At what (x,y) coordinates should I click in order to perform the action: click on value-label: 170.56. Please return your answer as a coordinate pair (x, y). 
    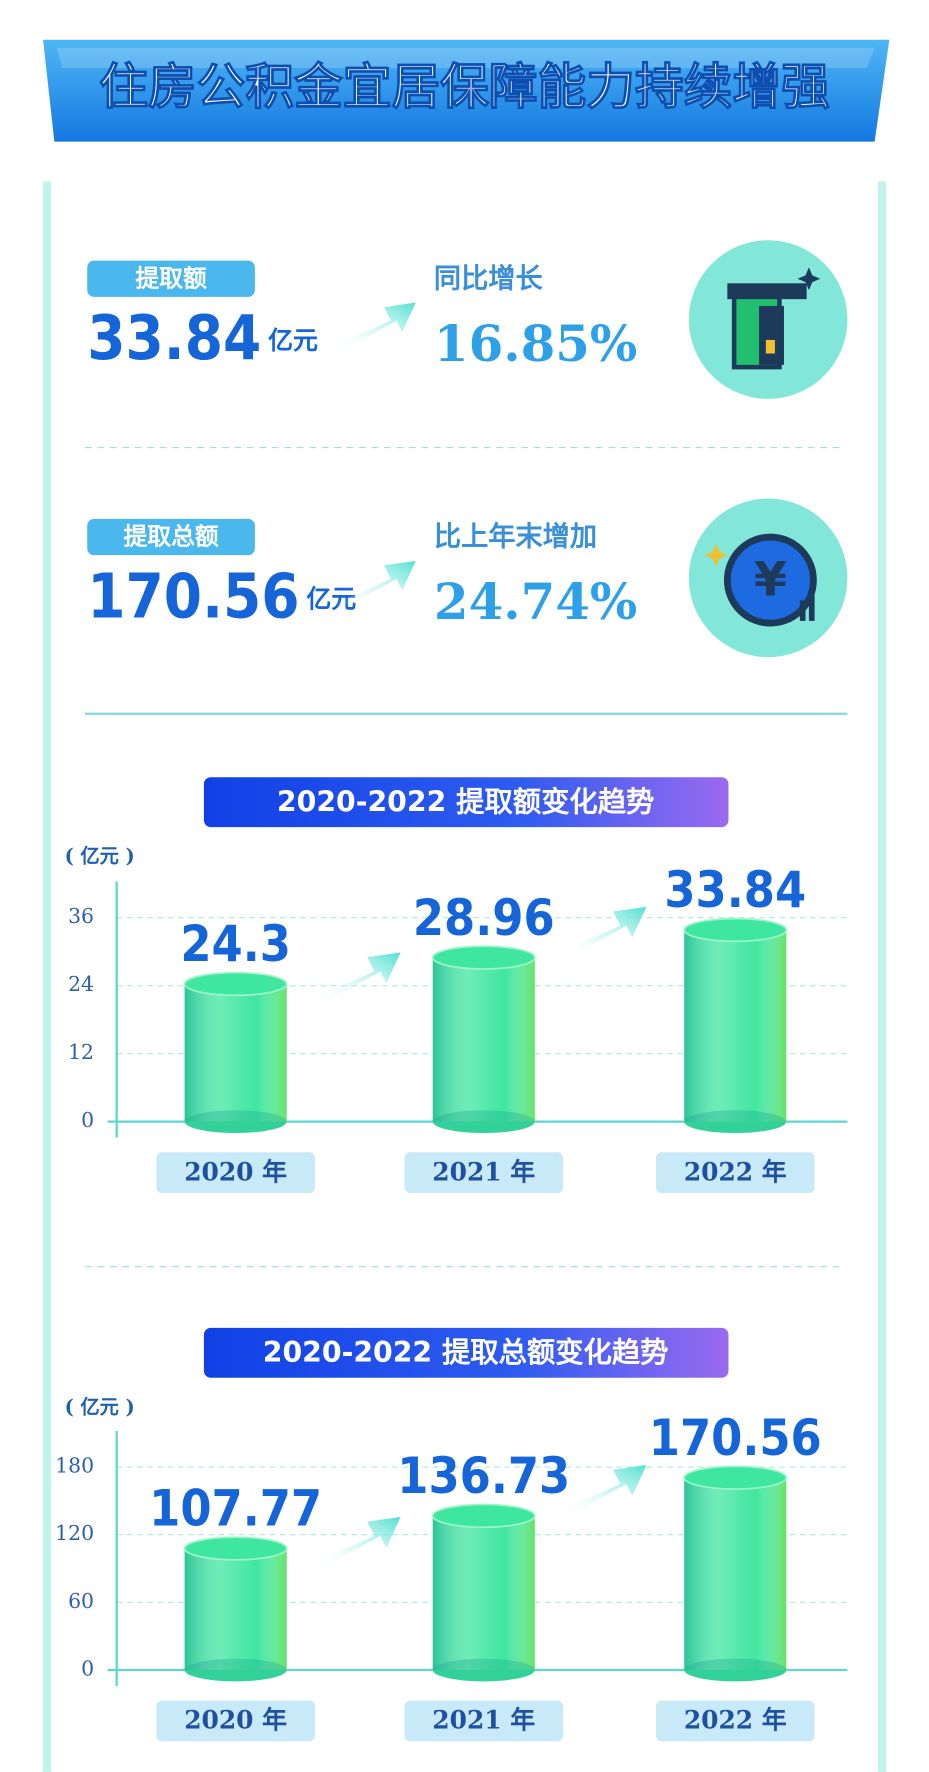
    Looking at the image, I should click on (735, 1438).